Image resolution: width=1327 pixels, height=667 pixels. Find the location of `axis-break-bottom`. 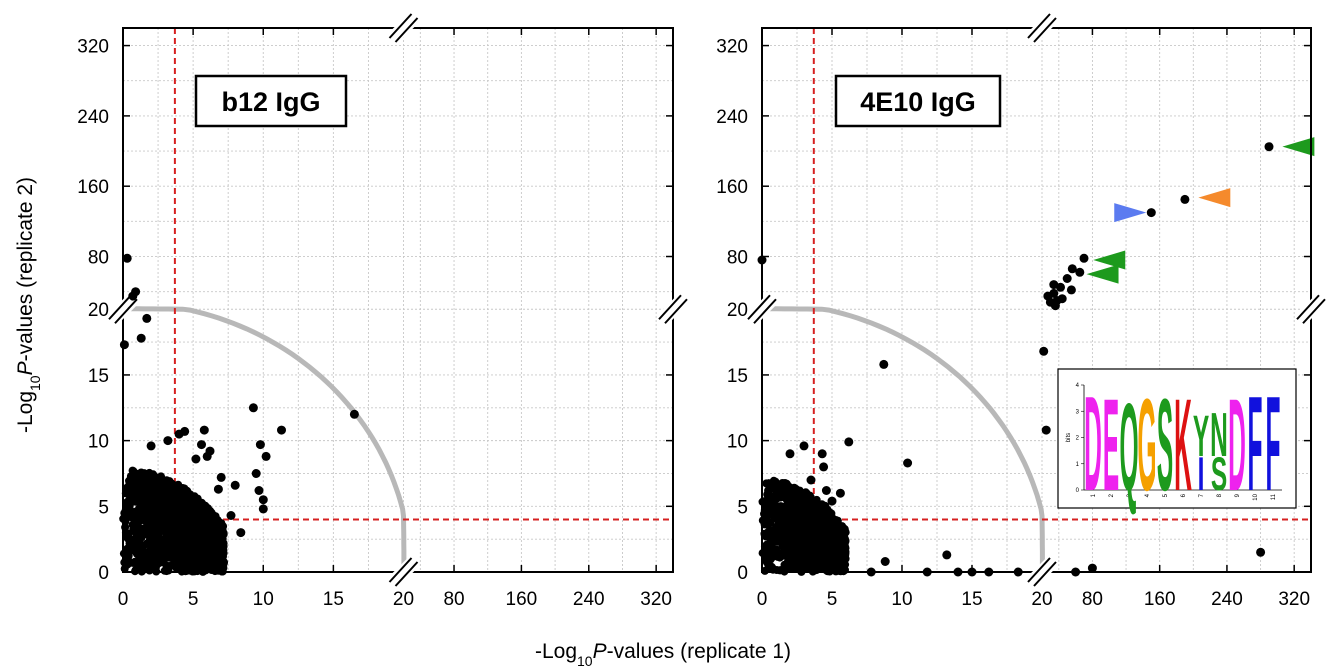

axis-break-bottom is located at coordinates (1042, 572).